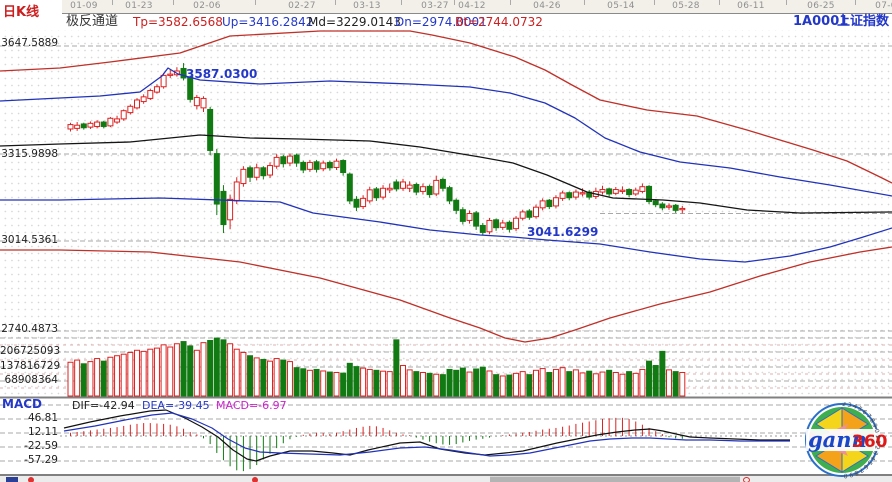 This screenshot has width=892, height=482. What do you see at coordinates (472, 6) in the screenshot?
I see `date-label: 04-12` at bounding box center [472, 6].